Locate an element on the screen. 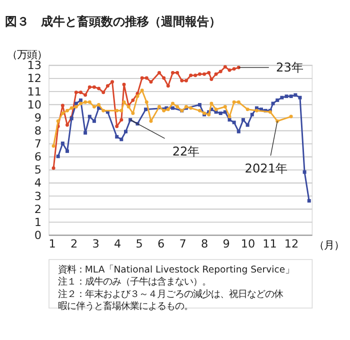  text: 注２：年末および３～４月ごろの減少は、祝日などの休 is located at coordinates (170, 294).